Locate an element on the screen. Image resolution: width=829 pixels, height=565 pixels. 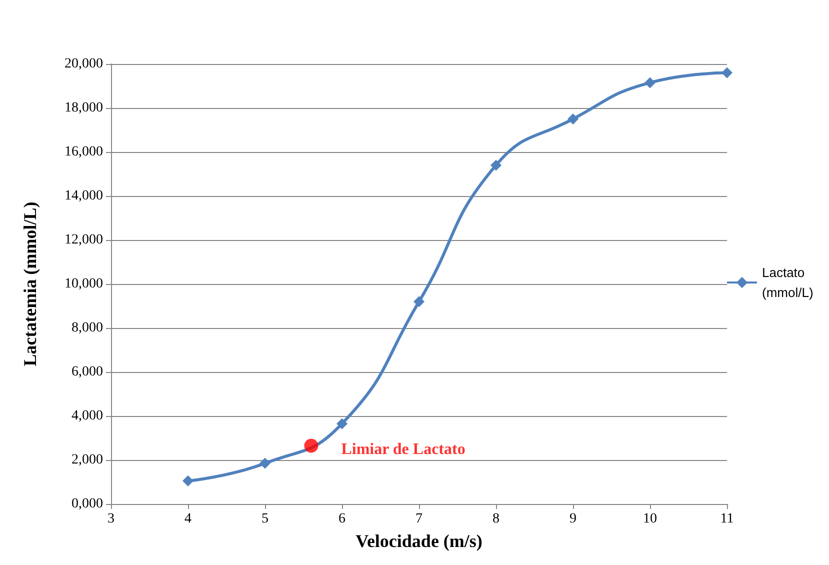
y-axis-title: Lactatemia (mmol/L) is located at coordinates (30, 284).